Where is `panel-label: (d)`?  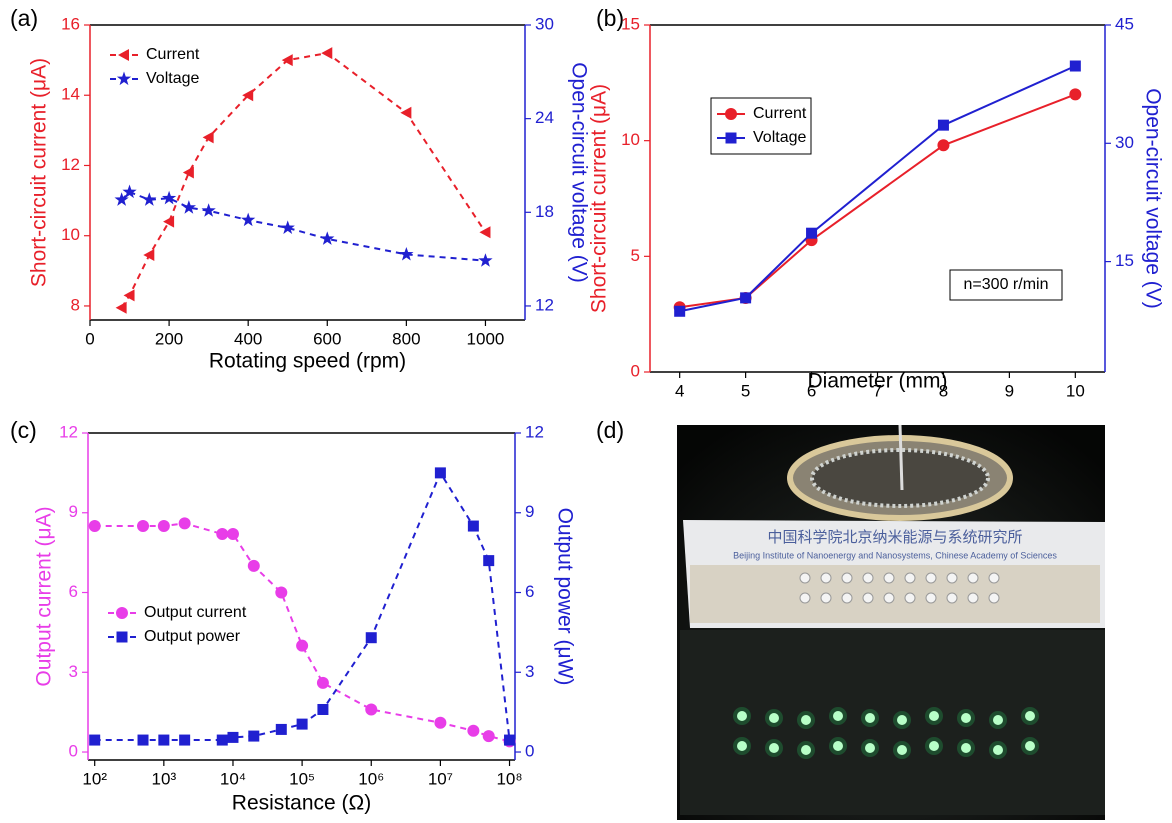 panel-label: (d) is located at coordinates (610, 430).